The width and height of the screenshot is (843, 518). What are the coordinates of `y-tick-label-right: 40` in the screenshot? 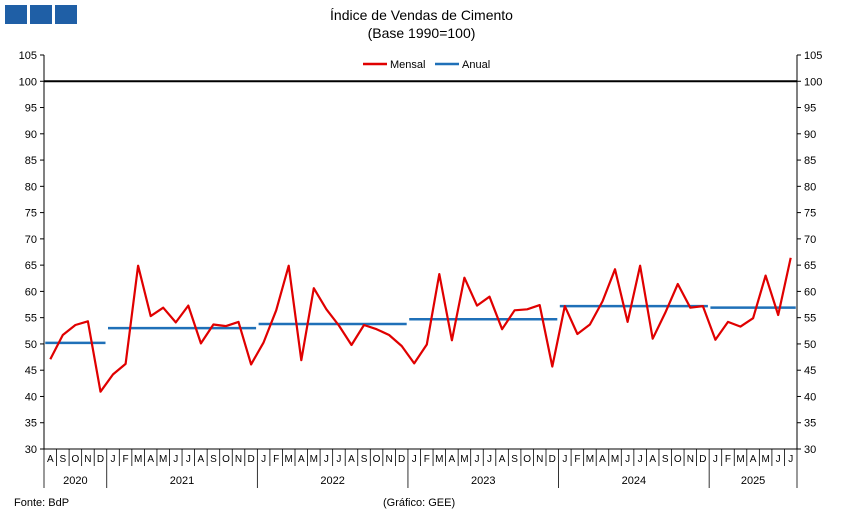 It's located at (810, 397).